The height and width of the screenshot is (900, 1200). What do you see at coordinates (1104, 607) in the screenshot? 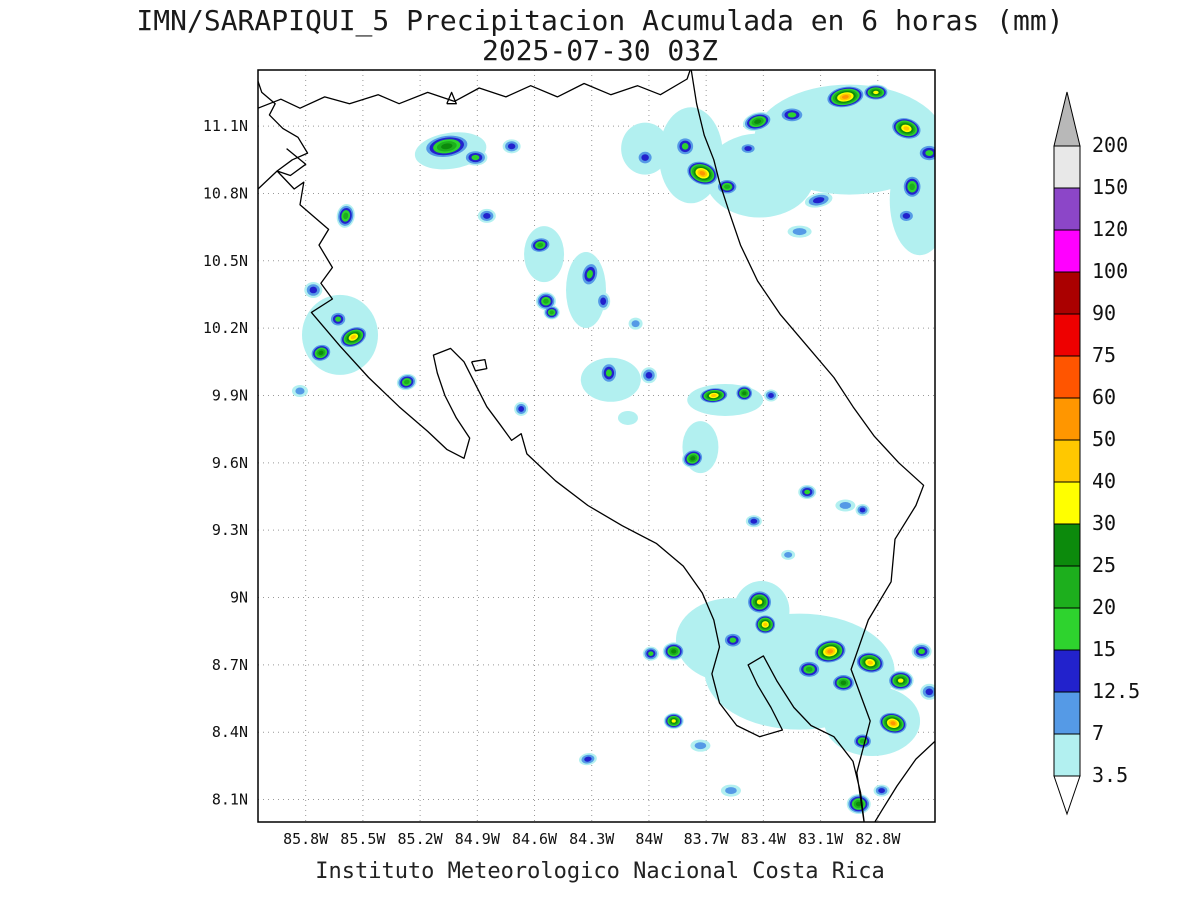
I see `colorbar-label: 20` at bounding box center [1104, 607].